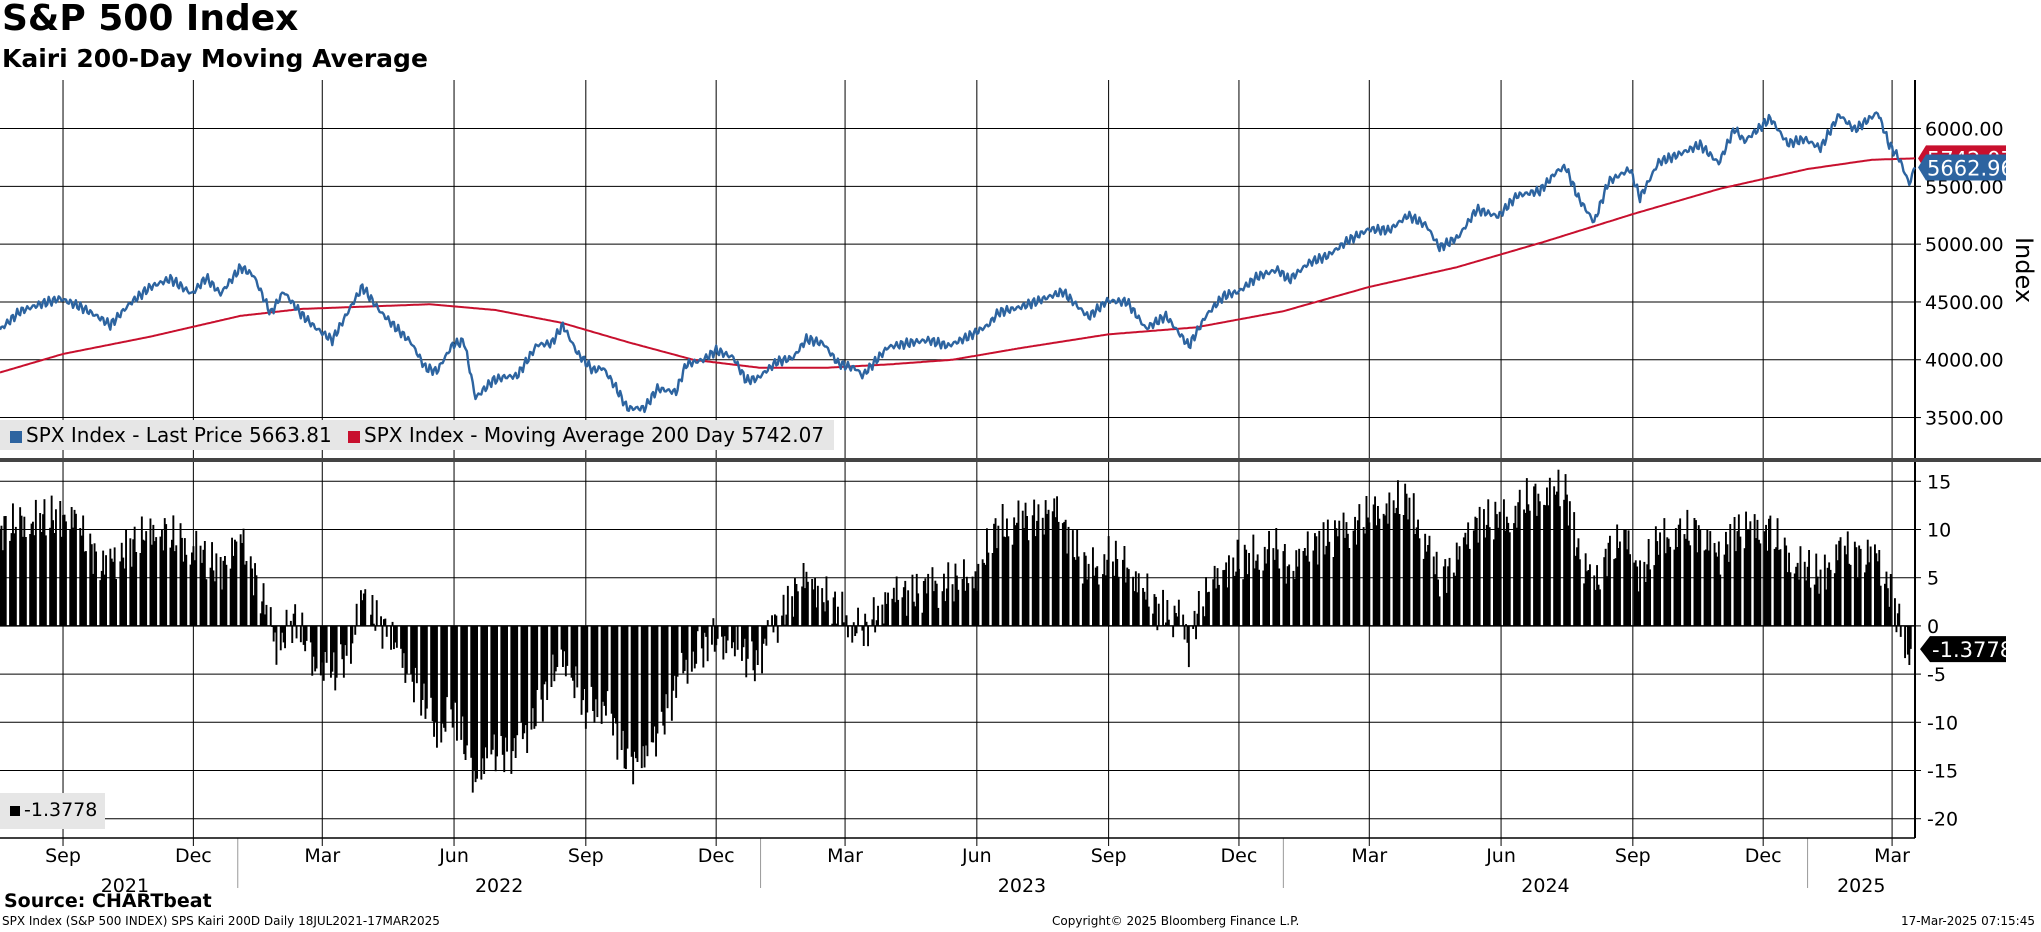 The height and width of the screenshot is (932, 2041). What do you see at coordinates (322, 856) in the screenshot?
I see `x-tick-label: Mar` at bounding box center [322, 856].